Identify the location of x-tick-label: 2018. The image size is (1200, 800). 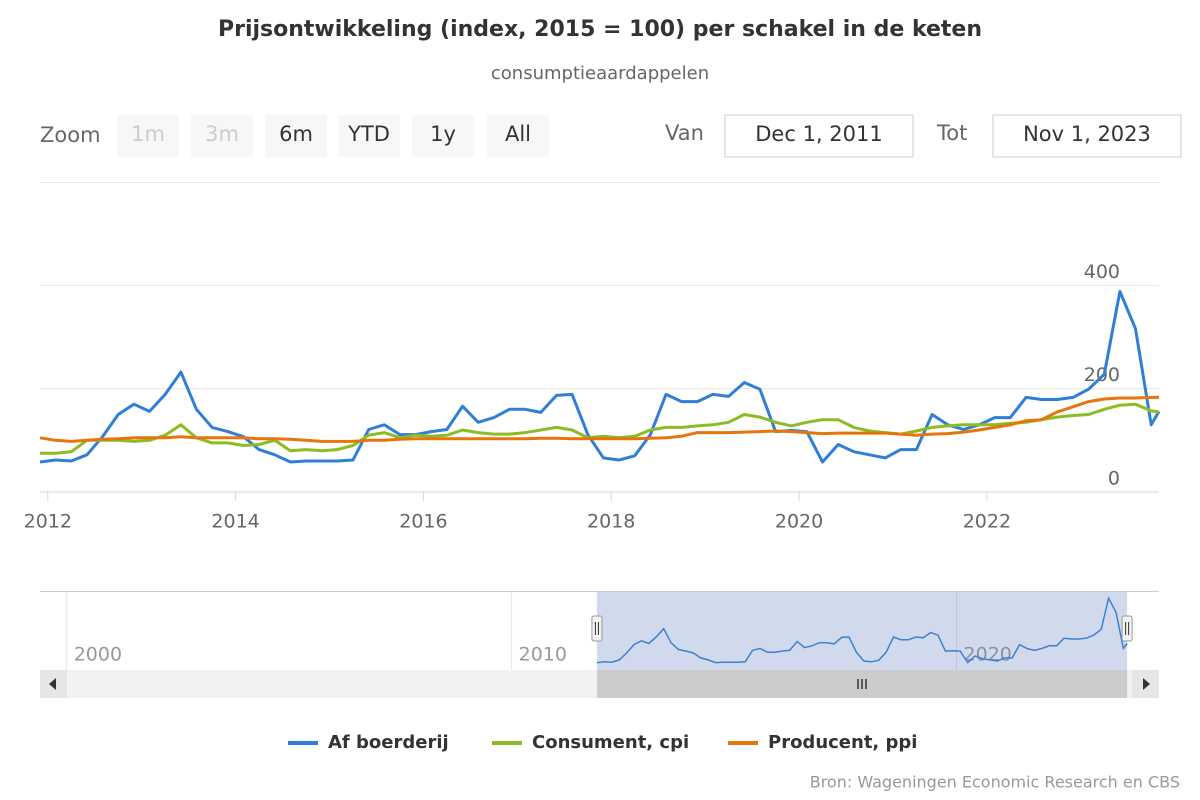
(611, 522).